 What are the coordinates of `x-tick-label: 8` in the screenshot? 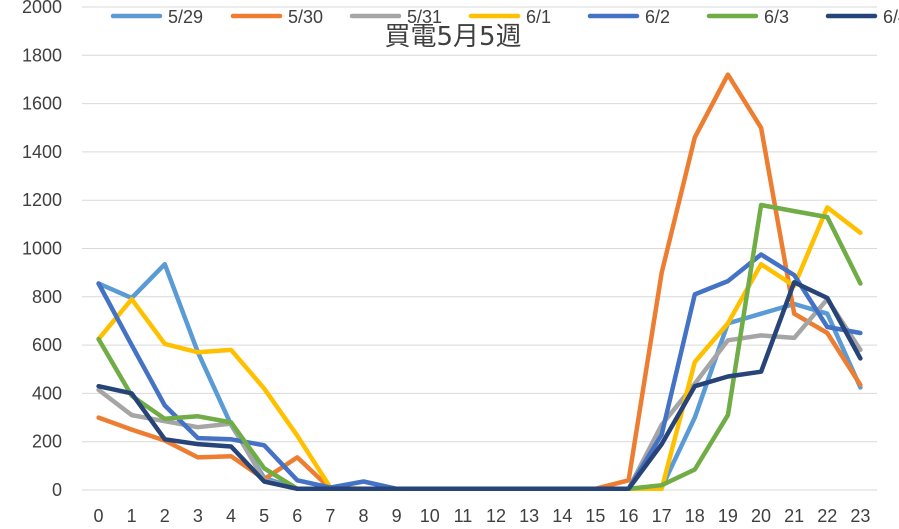 It's located at (364, 516).